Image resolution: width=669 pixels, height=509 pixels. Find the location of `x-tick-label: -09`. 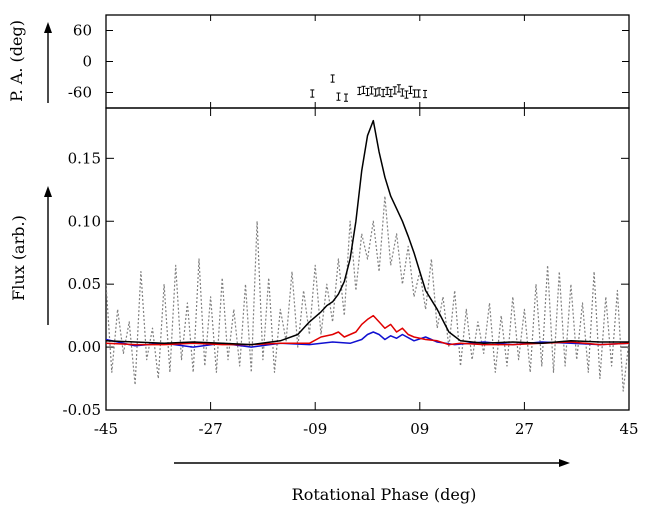

x-tick-label: -09 is located at coordinates (315, 429).